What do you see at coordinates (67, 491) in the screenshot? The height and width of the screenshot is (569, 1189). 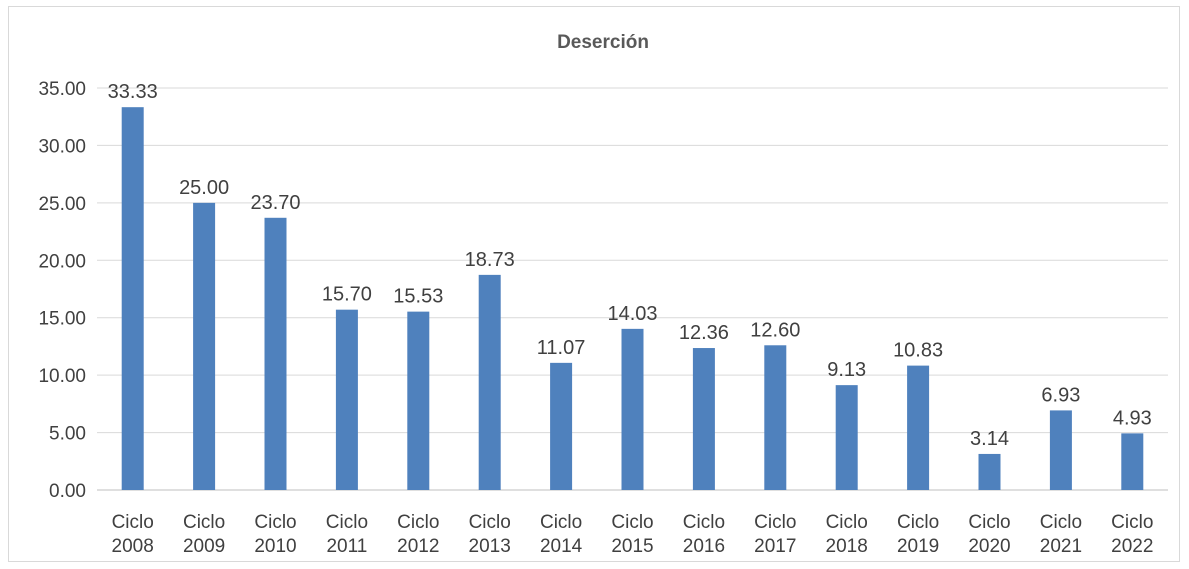 I see `y-tick-label: 0.00` at bounding box center [67, 491].